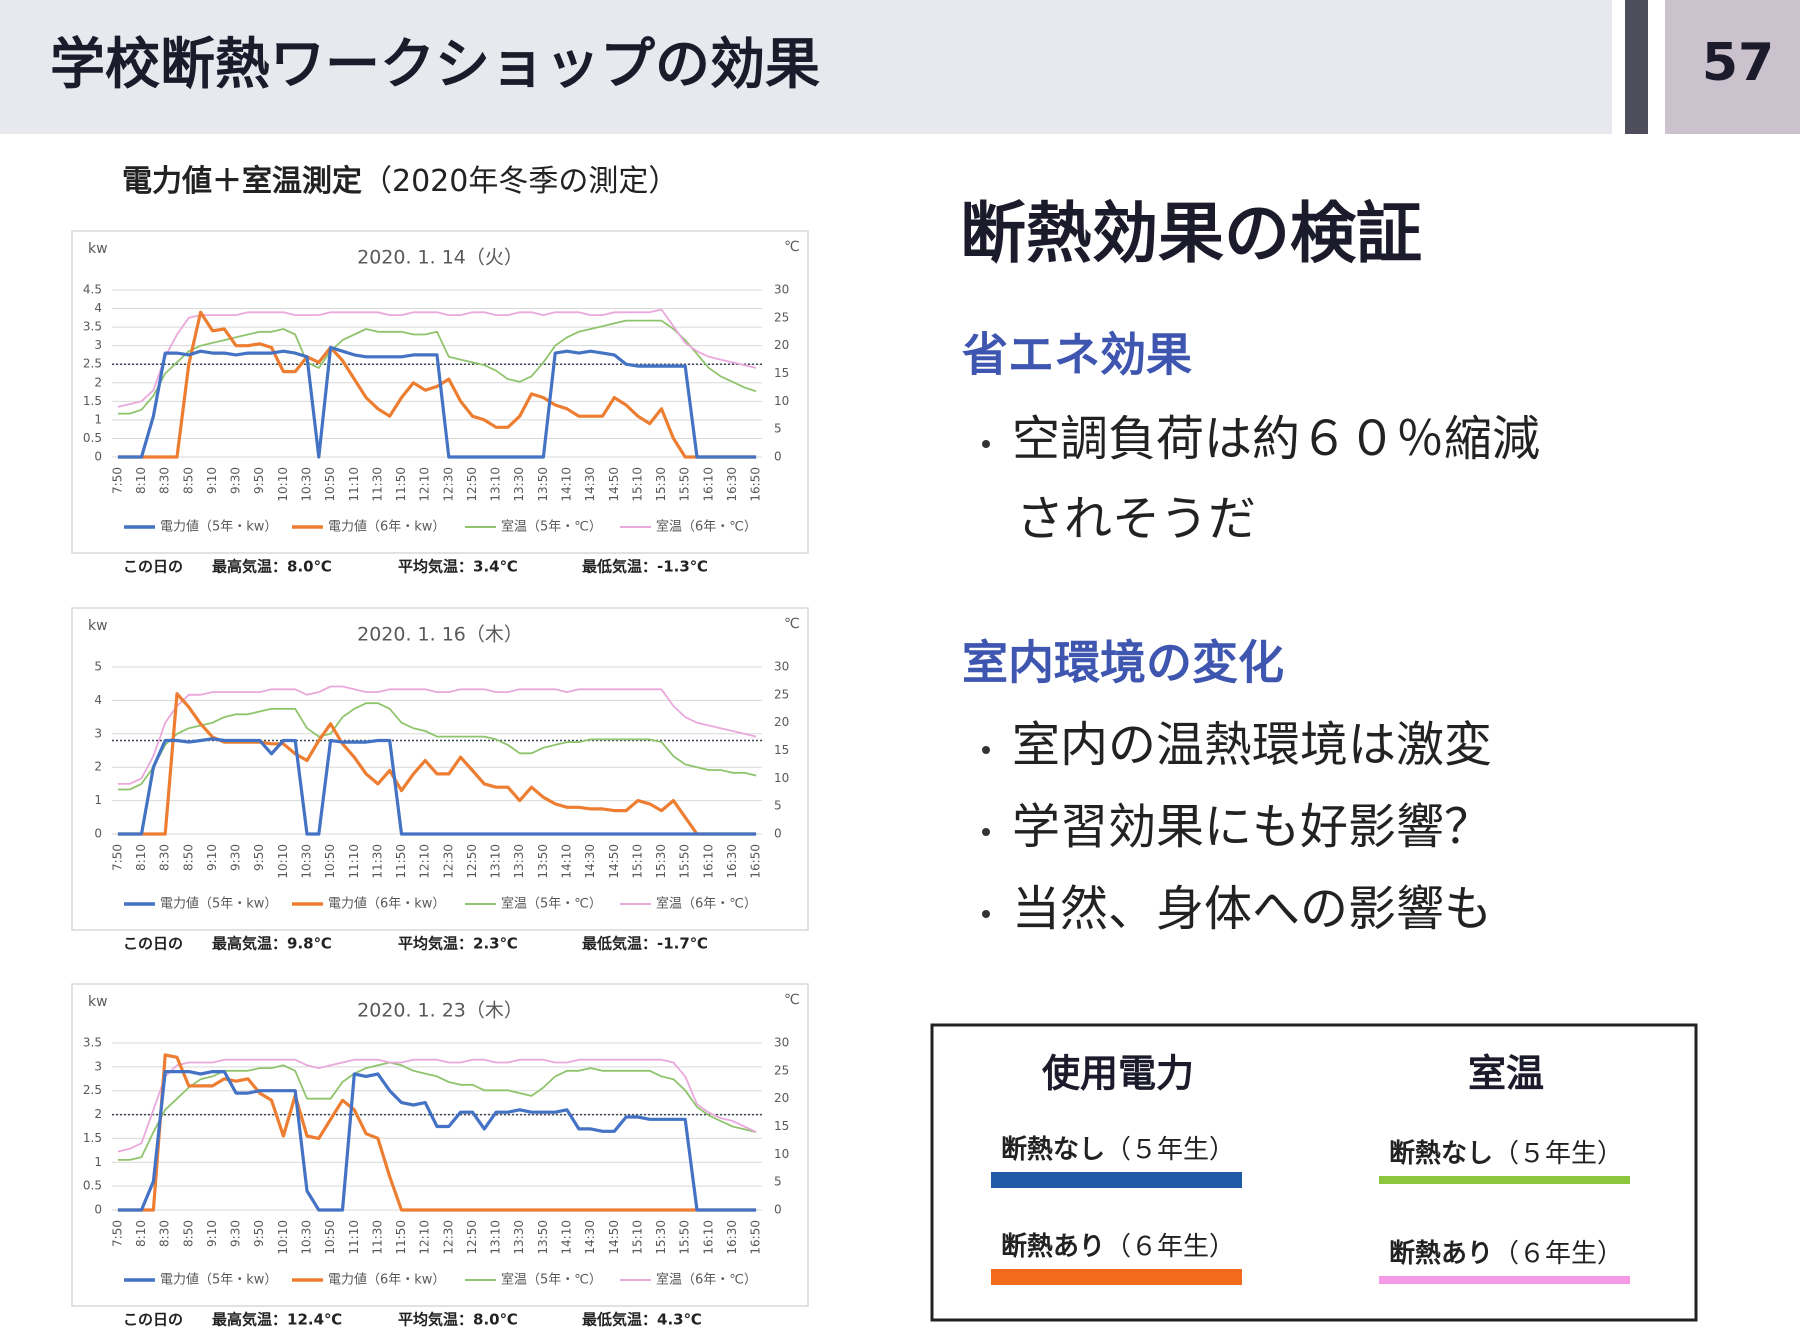  What do you see at coordinates (1053, 1246) in the screenshot?
I see `legend-item-label: 断熱あり` at bounding box center [1053, 1246].